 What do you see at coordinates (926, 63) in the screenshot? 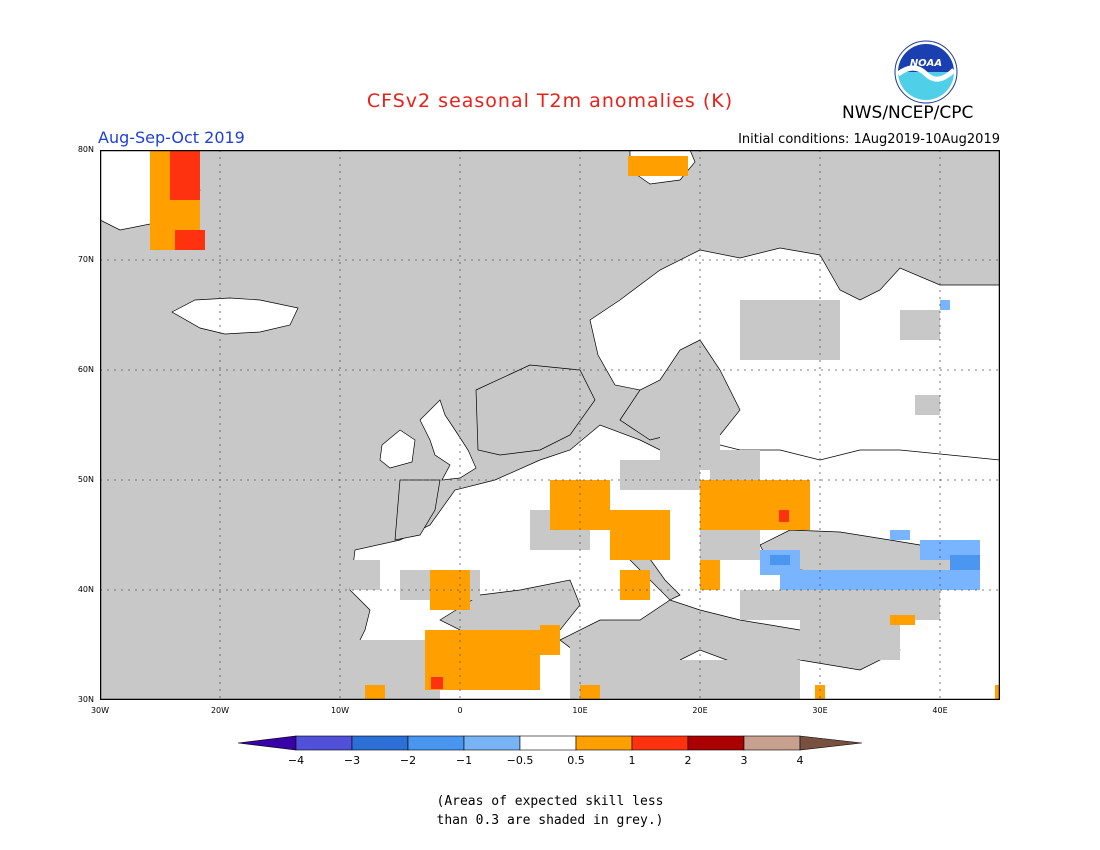
I see `noaa-logo-text: NOAA` at bounding box center [926, 63].